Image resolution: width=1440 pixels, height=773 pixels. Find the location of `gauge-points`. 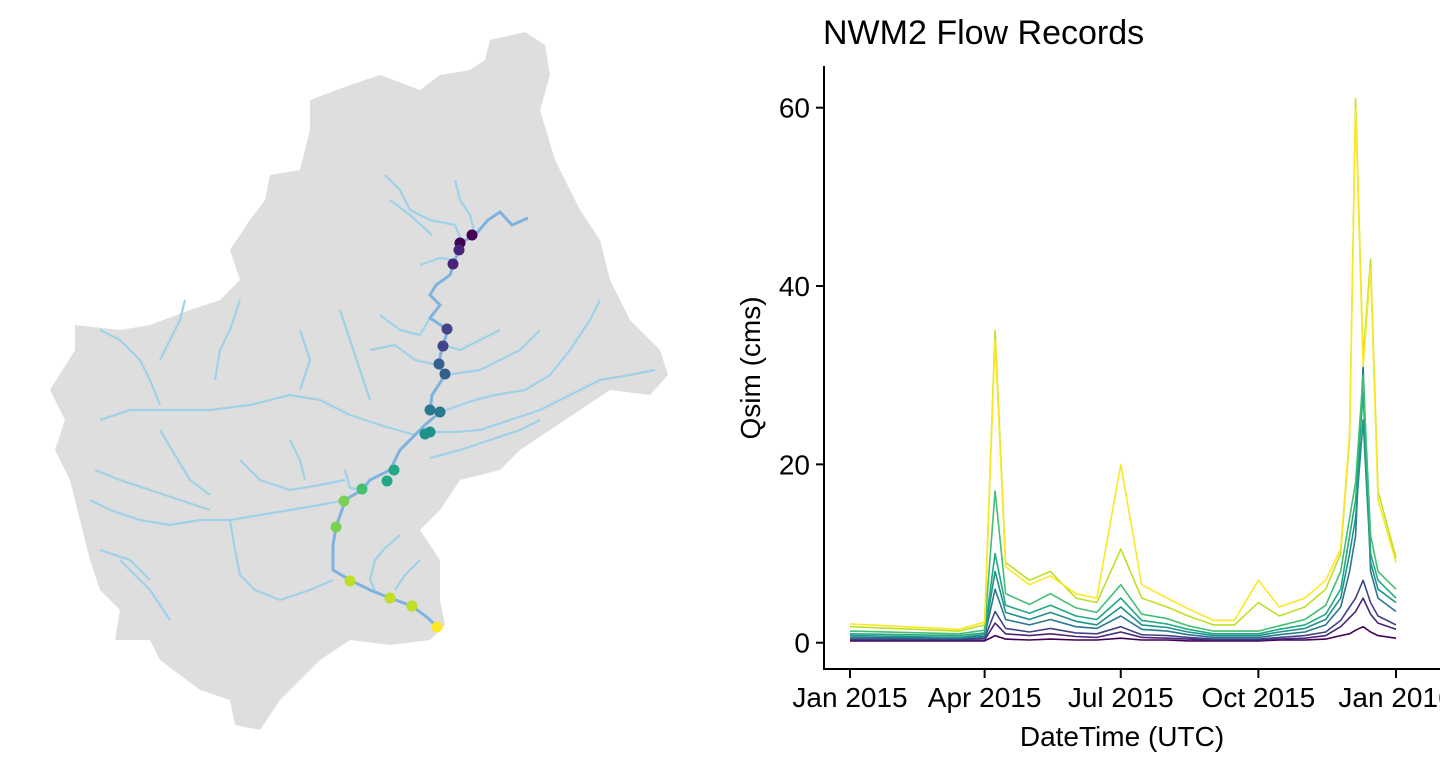

gauge-points is located at coordinates (404, 431).